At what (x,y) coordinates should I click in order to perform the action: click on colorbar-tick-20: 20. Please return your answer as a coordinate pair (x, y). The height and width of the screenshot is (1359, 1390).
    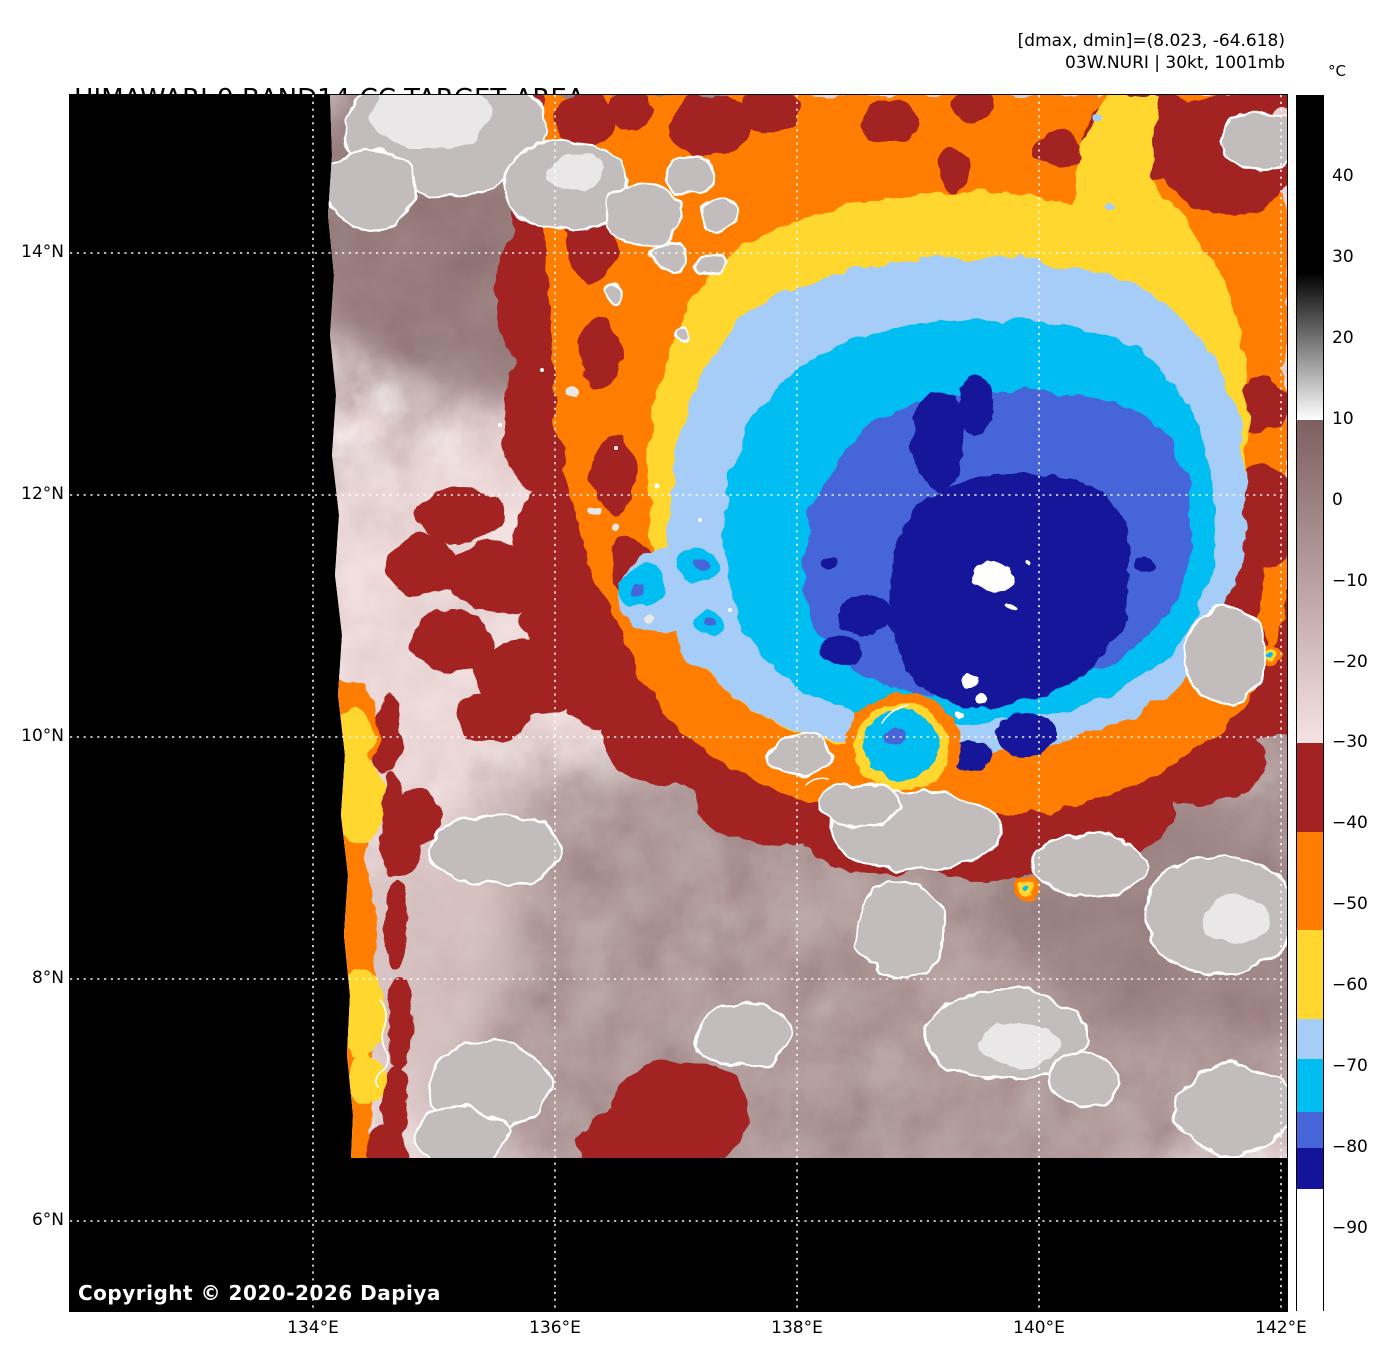
    Looking at the image, I should click on (1343, 337).